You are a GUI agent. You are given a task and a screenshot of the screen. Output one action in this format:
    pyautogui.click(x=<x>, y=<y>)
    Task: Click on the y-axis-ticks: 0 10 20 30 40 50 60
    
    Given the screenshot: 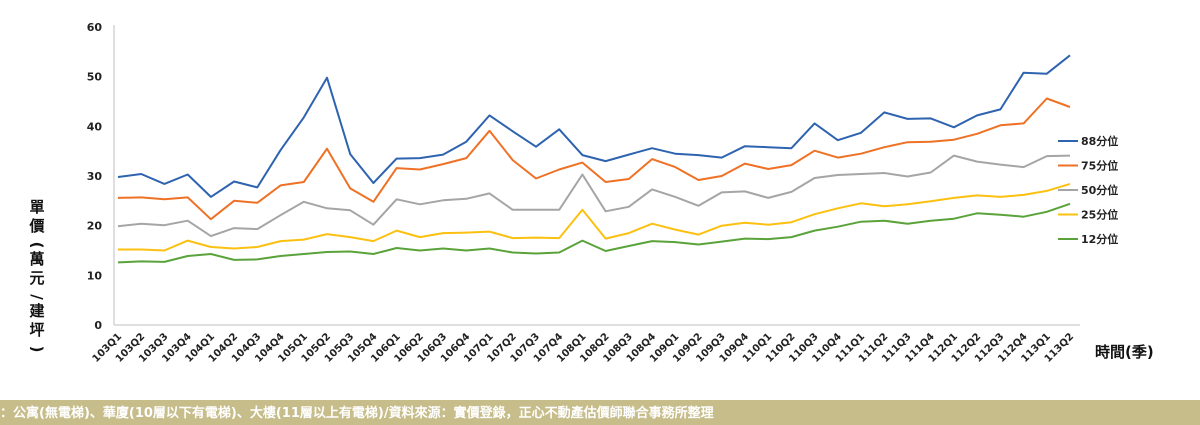 What is the action you would take?
    pyautogui.click(x=95, y=176)
    